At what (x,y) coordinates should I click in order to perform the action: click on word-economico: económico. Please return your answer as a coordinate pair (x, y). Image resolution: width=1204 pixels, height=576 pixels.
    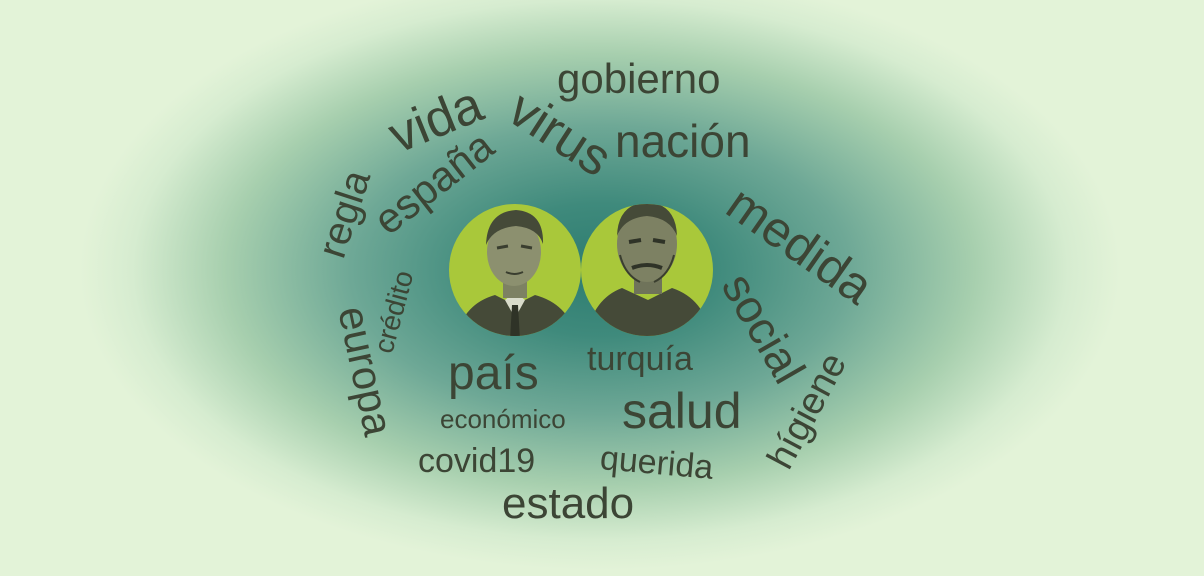
    Looking at the image, I should click on (503, 419).